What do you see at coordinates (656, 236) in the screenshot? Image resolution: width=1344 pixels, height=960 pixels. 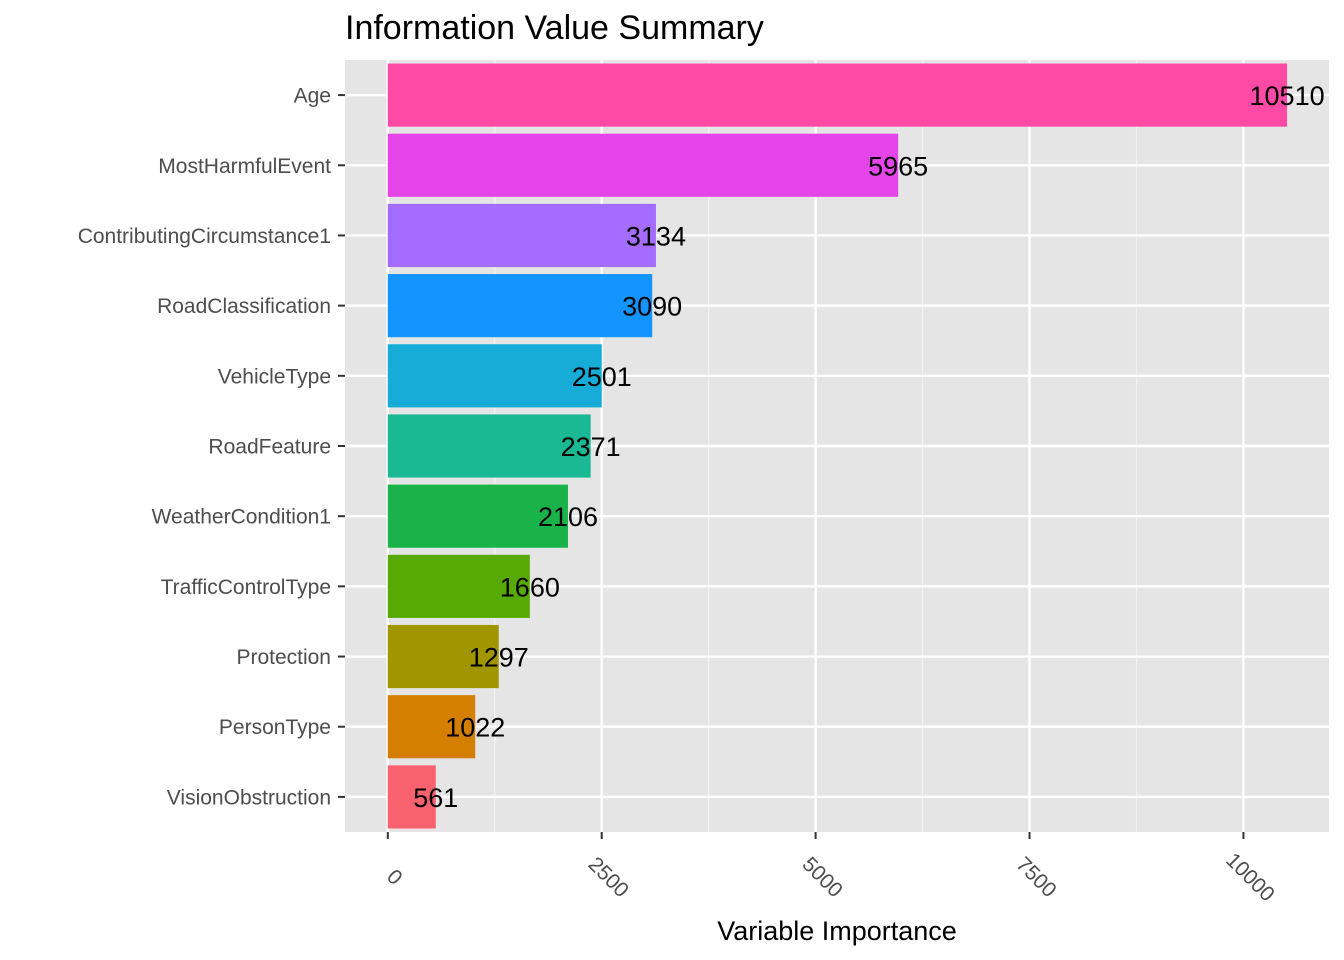 I see `bar-value-label: 3134` at bounding box center [656, 236].